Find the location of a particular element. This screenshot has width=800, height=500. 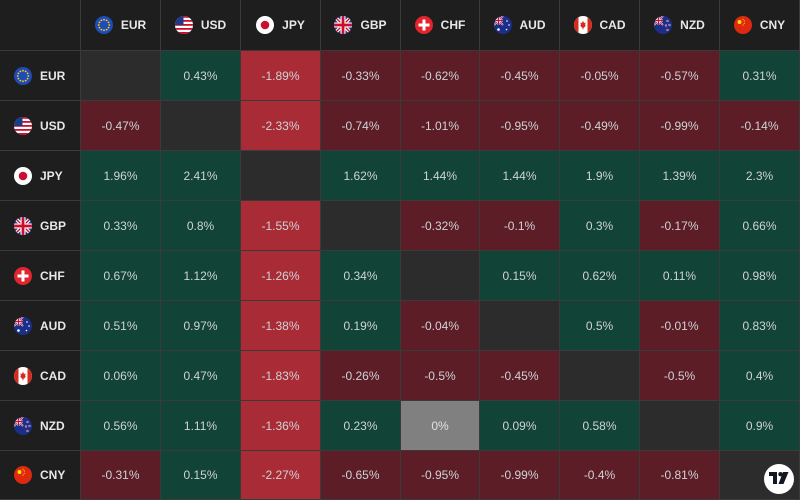

heatmap-cell: 0.98% is located at coordinates (760, 276).